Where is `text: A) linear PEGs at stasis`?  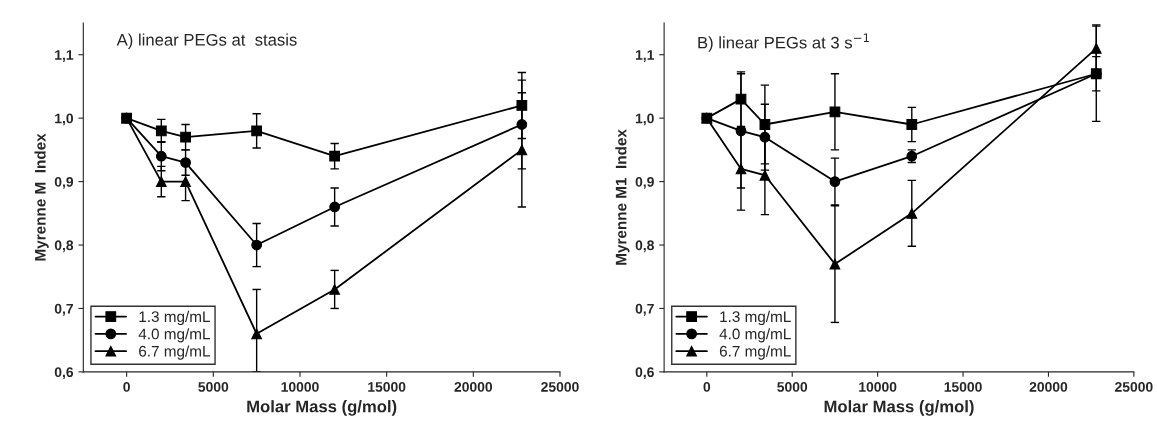 text: A) linear PEGs at stasis is located at coordinates (206, 41).